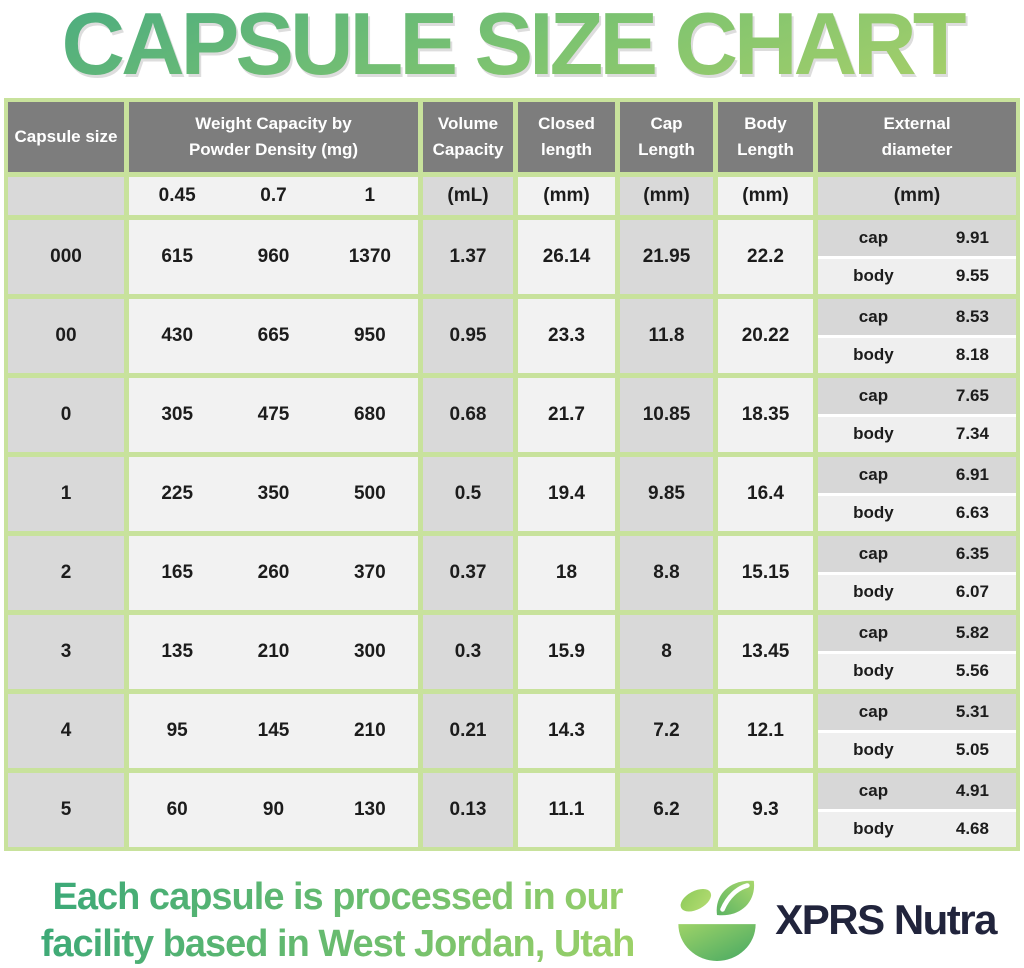 The width and height of the screenshot is (1024, 968). What do you see at coordinates (972, 395) in the screenshot?
I see `external-cap-value: 7.65` at bounding box center [972, 395].